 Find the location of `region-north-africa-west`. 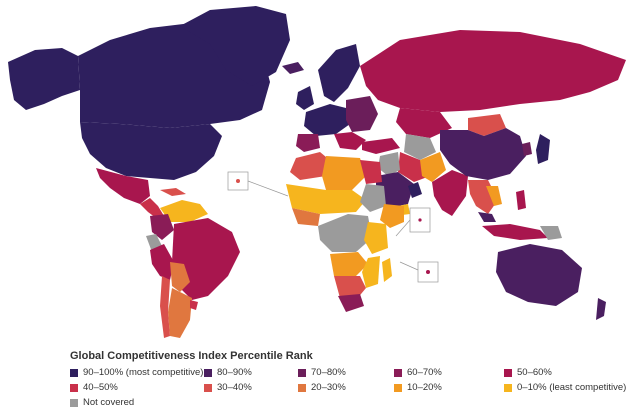

region-north-africa-west is located at coordinates (311, 166).